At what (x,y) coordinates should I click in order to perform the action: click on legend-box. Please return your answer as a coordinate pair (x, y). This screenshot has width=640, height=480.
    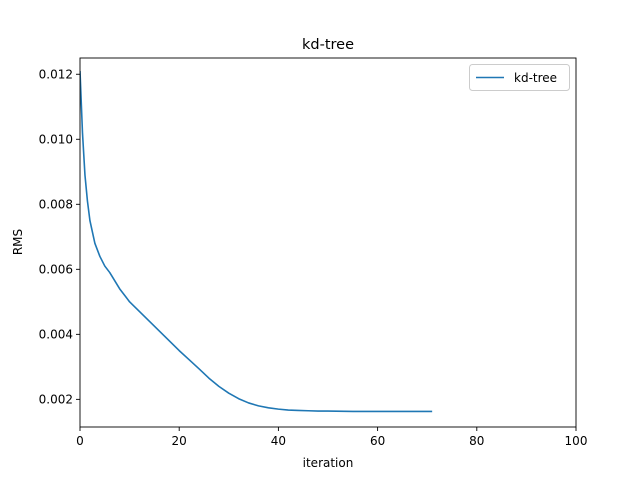
    Looking at the image, I should click on (519, 77).